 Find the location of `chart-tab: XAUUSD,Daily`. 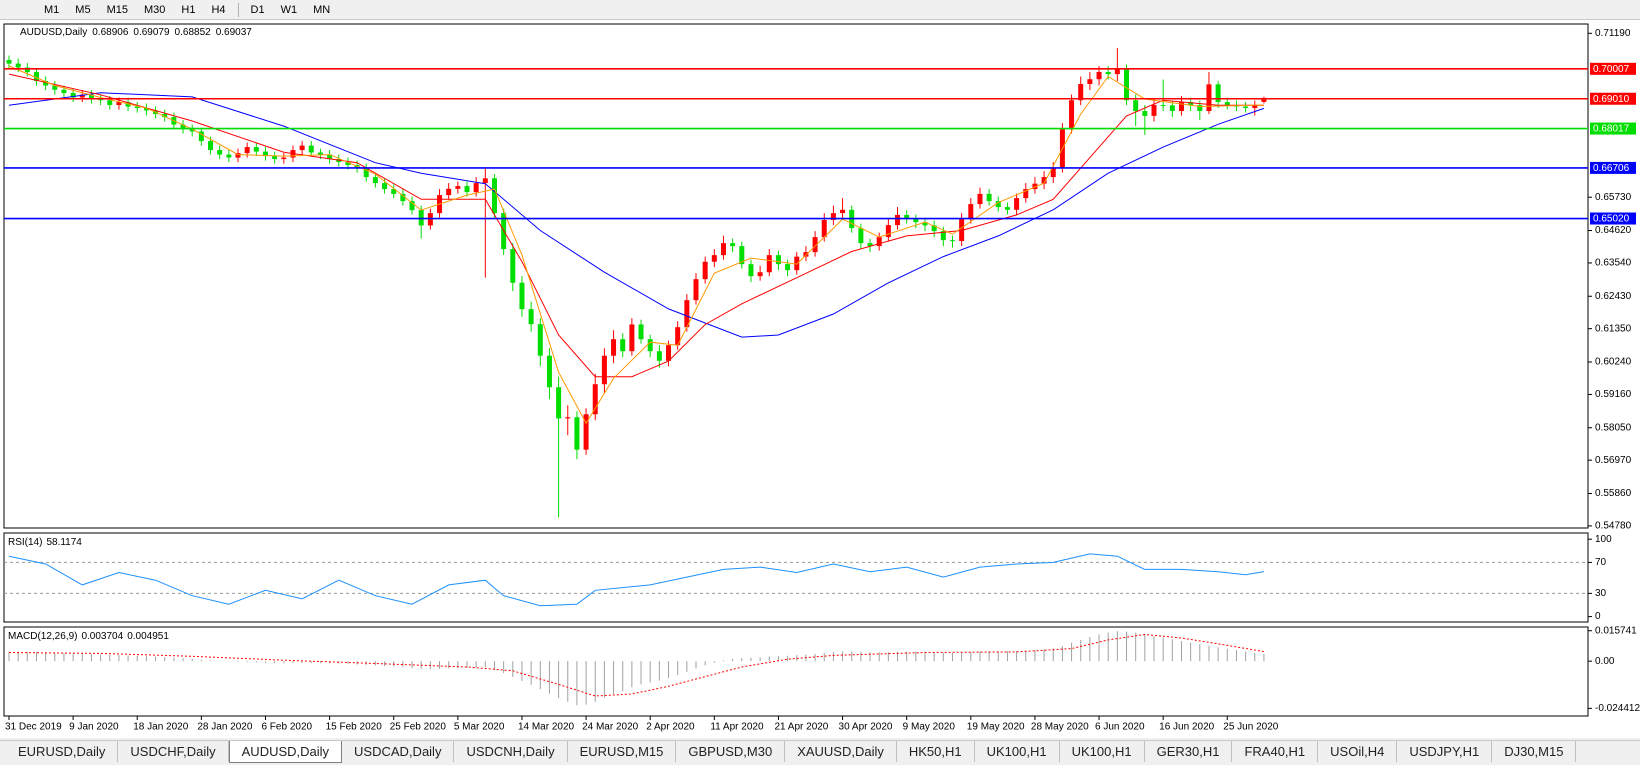

chart-tab: XAUUSD,Daily is located at coordinates (841, 751).